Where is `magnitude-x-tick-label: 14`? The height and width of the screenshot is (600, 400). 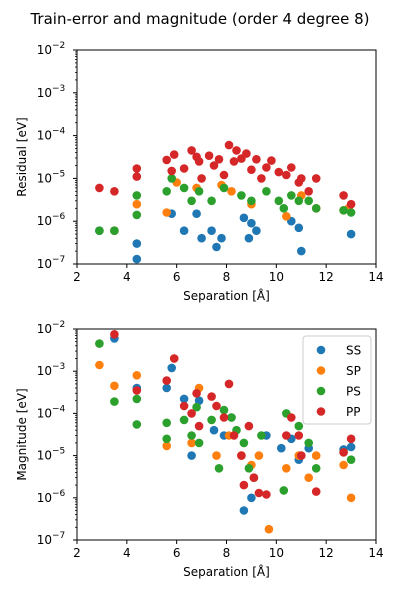 magnitude-x-tick-label: 14 is located at coordinates (375, 553).